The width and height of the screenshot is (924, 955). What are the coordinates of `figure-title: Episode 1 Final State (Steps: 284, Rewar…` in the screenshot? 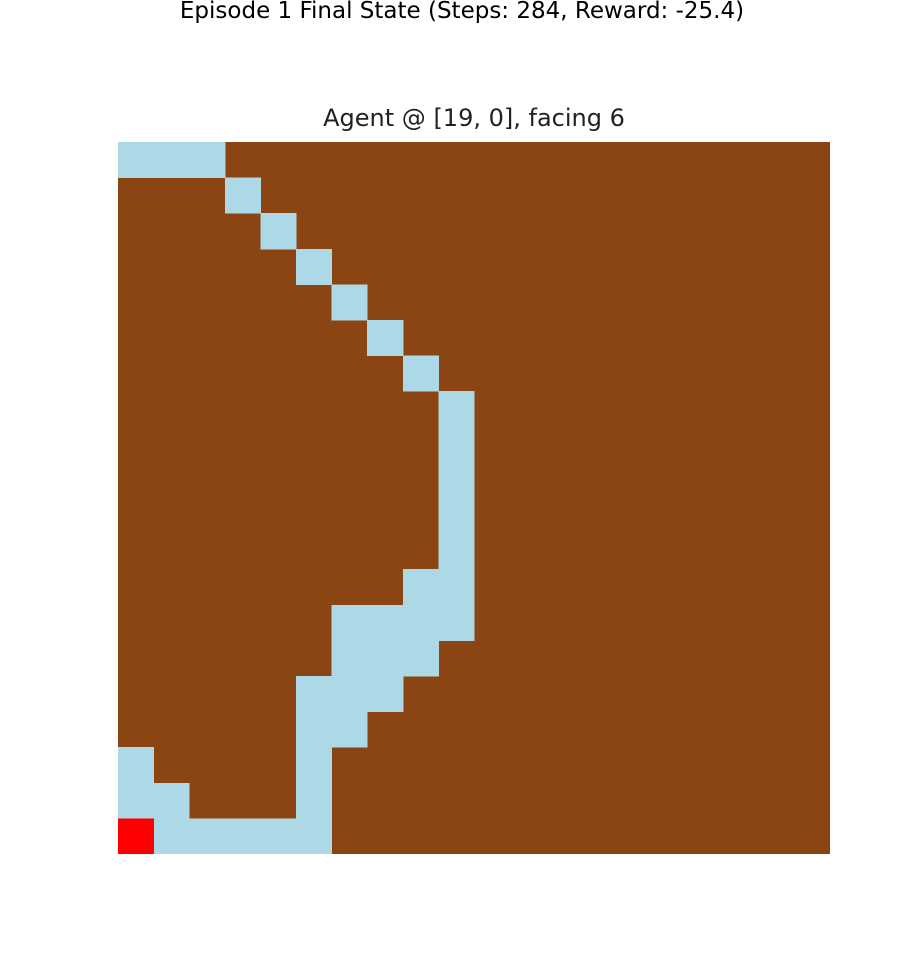 It's located at (462, 12).